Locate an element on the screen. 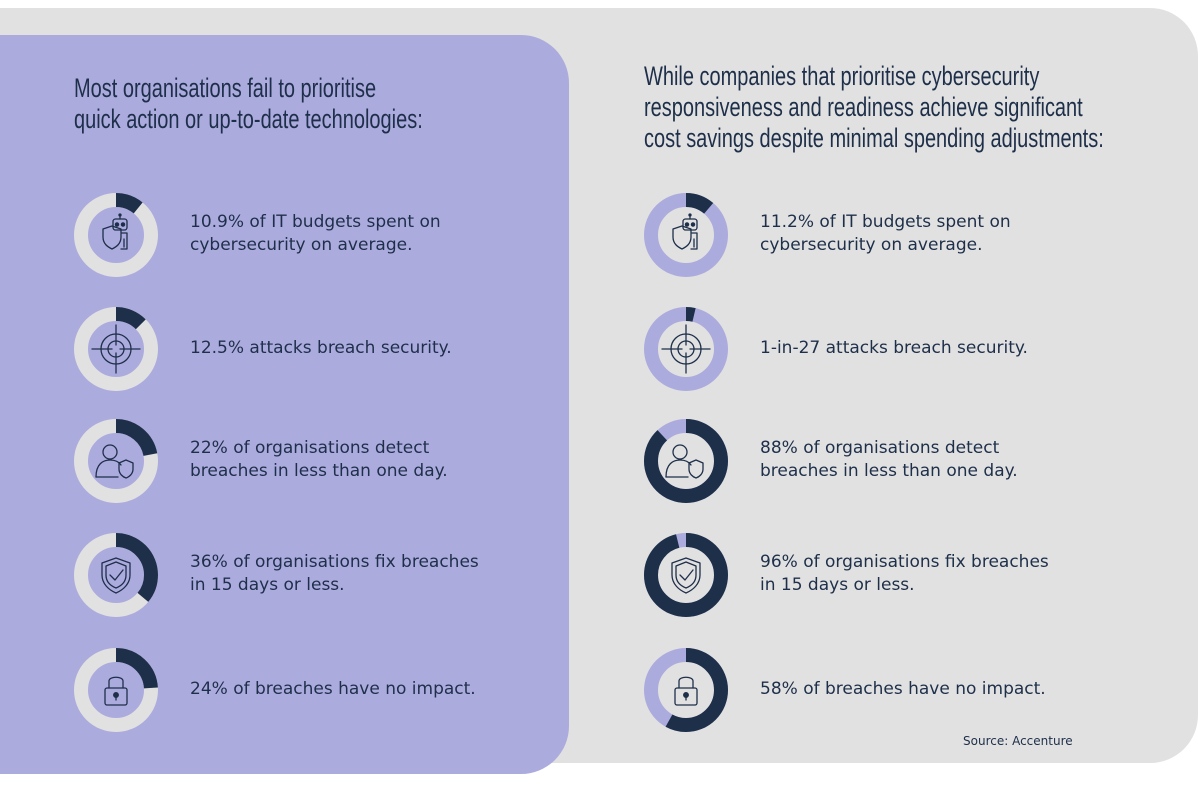 This screenshot has height=785, width=1198. stat-text-line: 12.5% attacks breach security. is located at coordinates (321, 347).